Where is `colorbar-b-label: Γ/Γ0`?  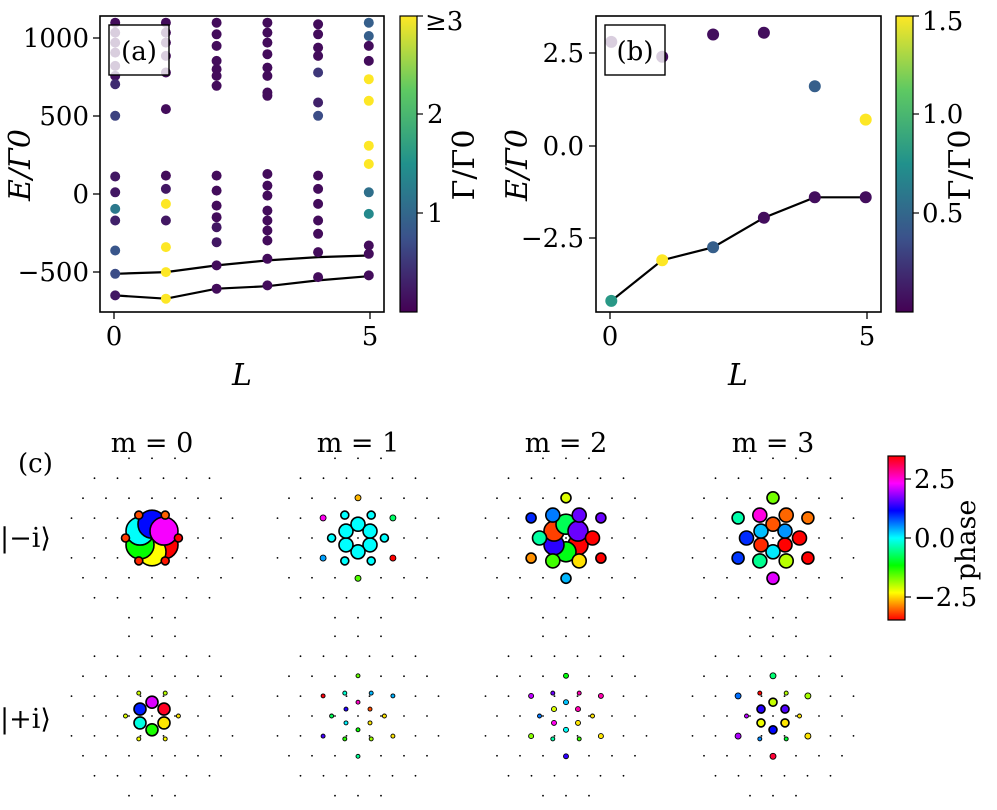 colorbar-b-label: Γ/Γ0 is located at coordinates (960, 165).